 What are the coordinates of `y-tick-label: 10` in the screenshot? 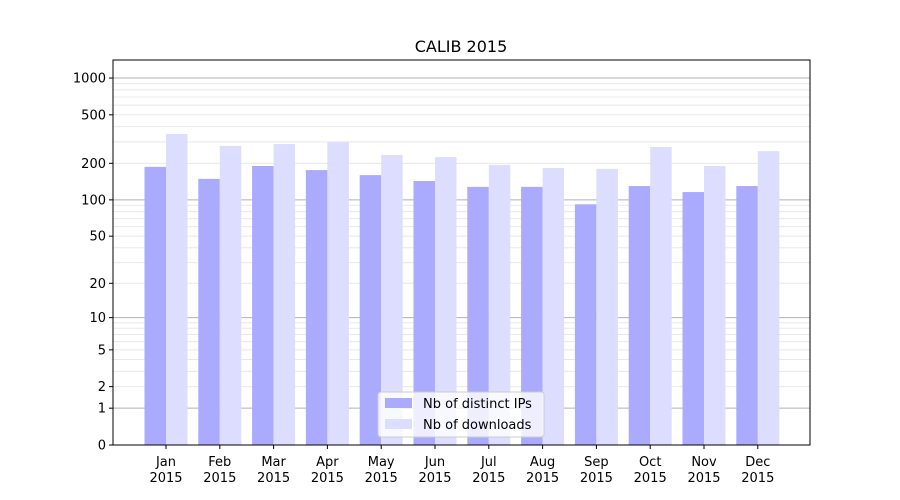 It's located at (97, 318).